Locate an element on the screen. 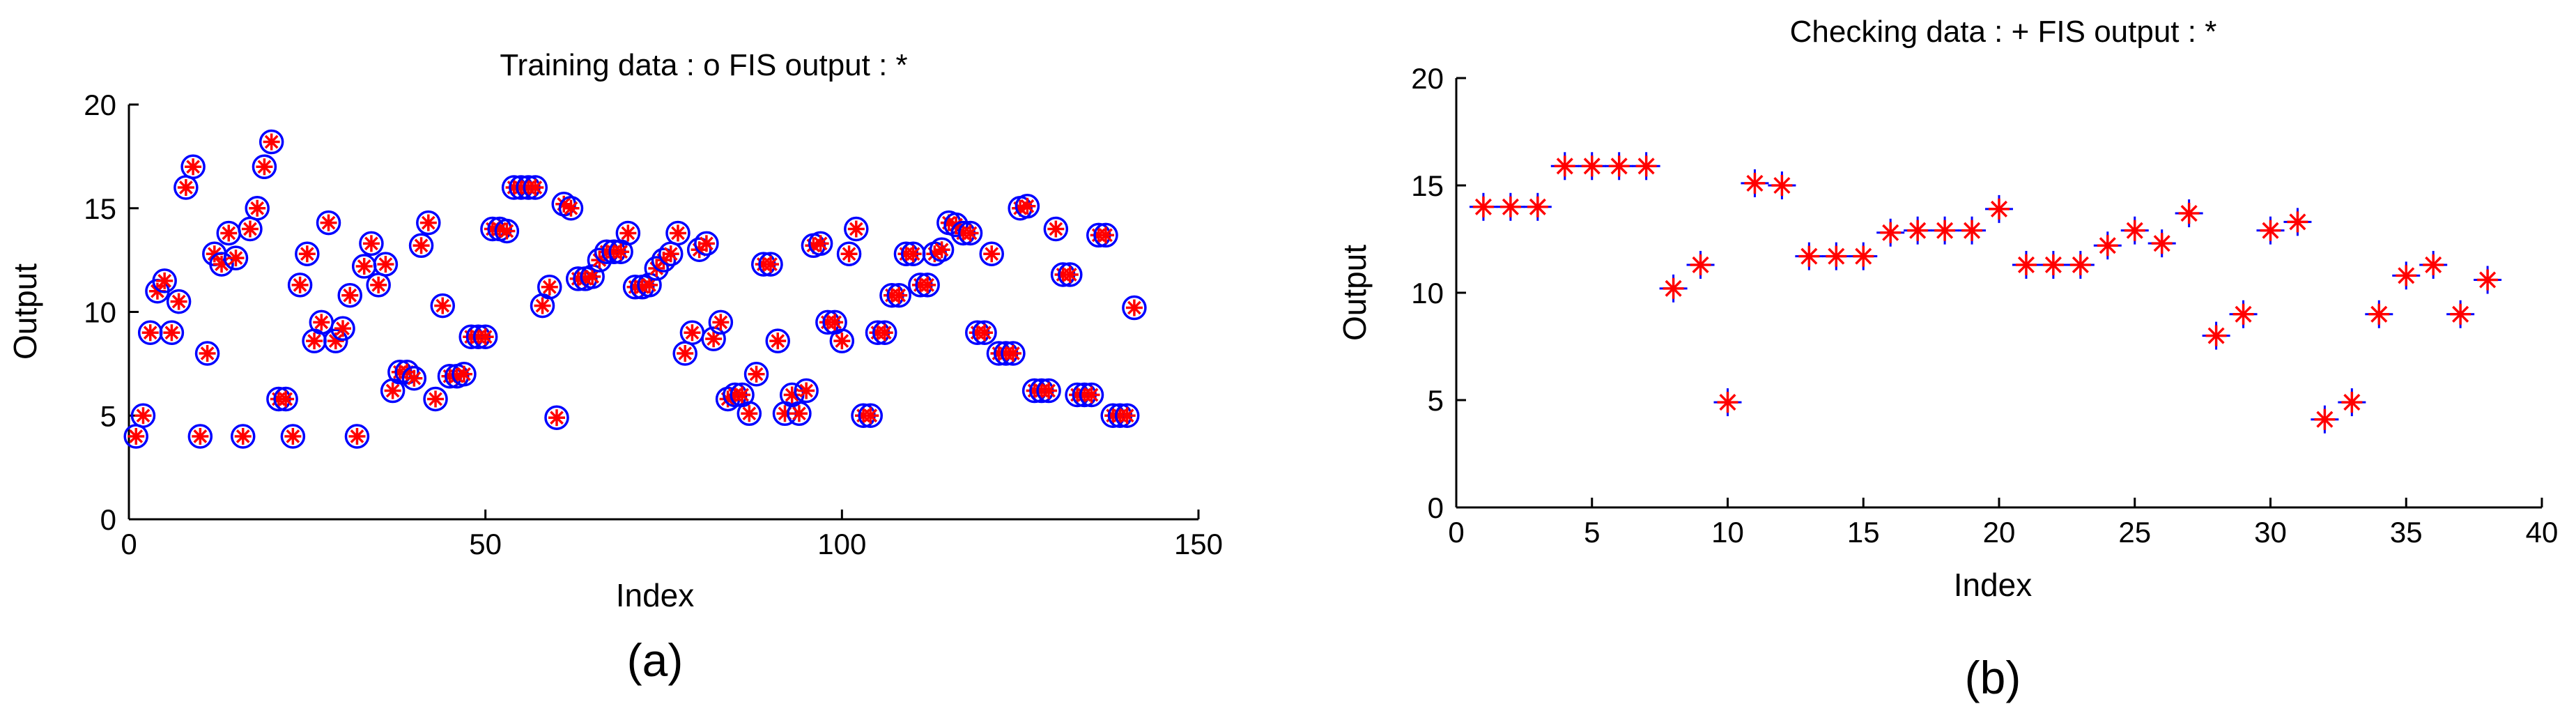 This screenshot has height=727, width=2576. x-tick-label: 20 is located at coordinates (1999, 532).